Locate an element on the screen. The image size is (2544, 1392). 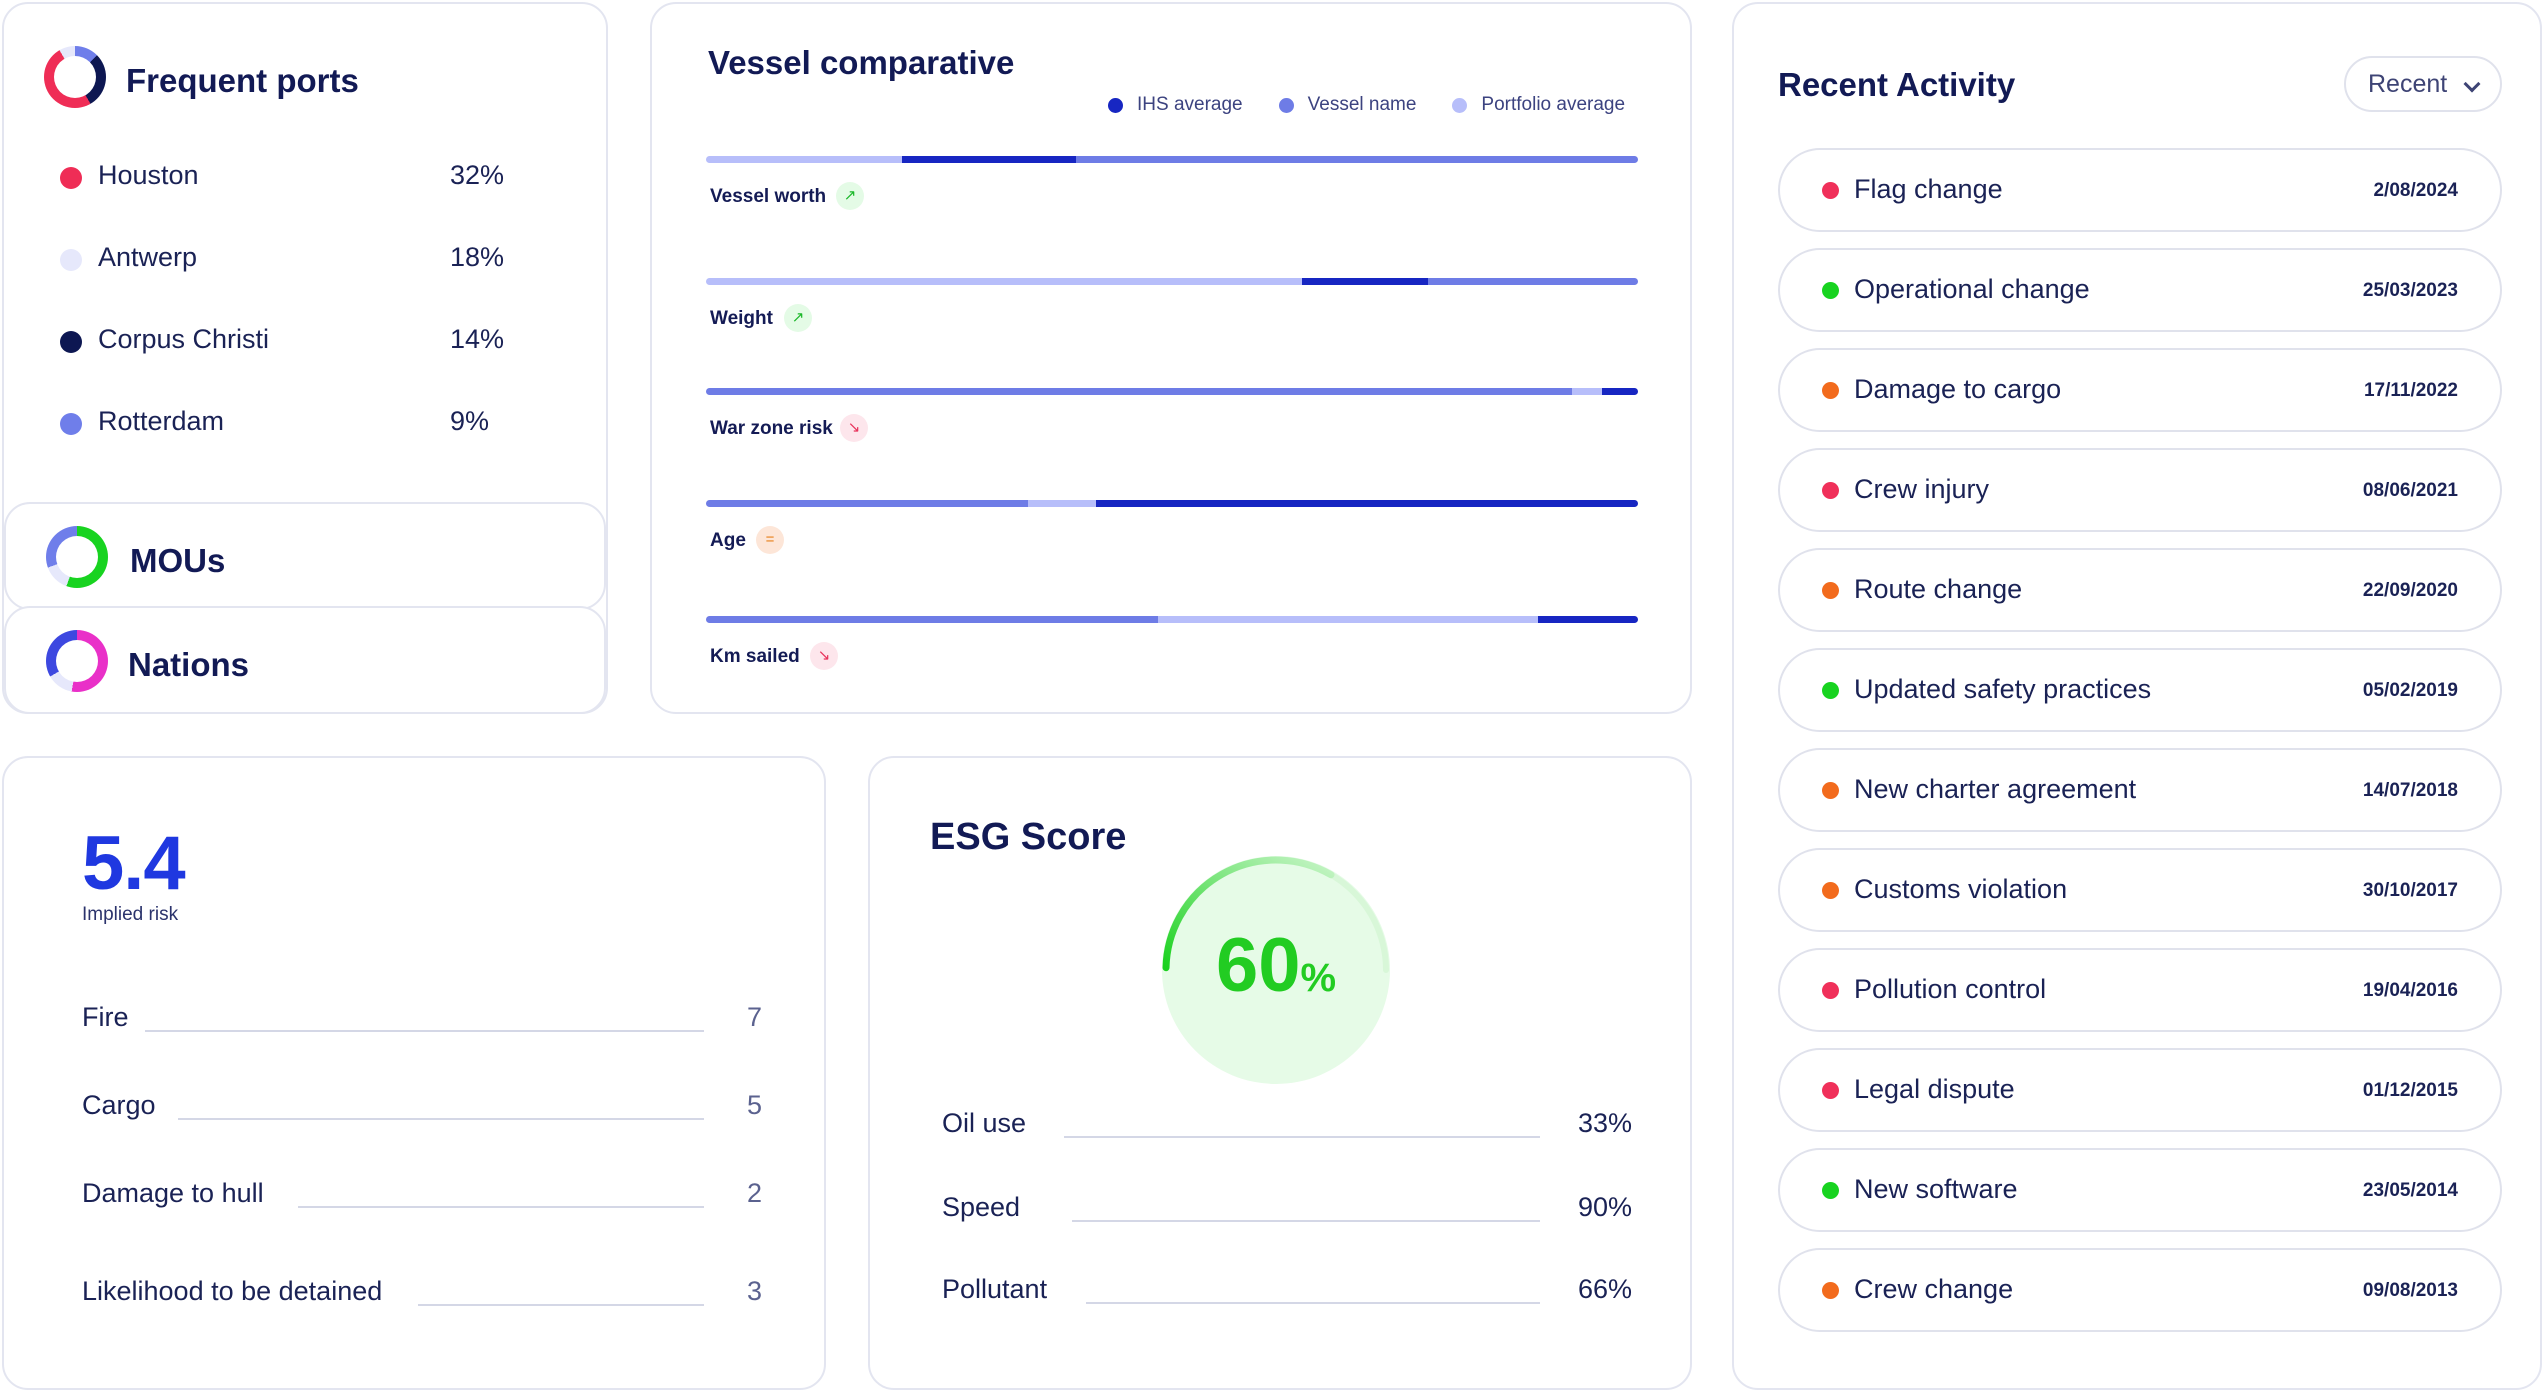
risk-row-likelihood-to-be-detained: Likelihood to be detained 3 is located at coordinates (422, 1296).